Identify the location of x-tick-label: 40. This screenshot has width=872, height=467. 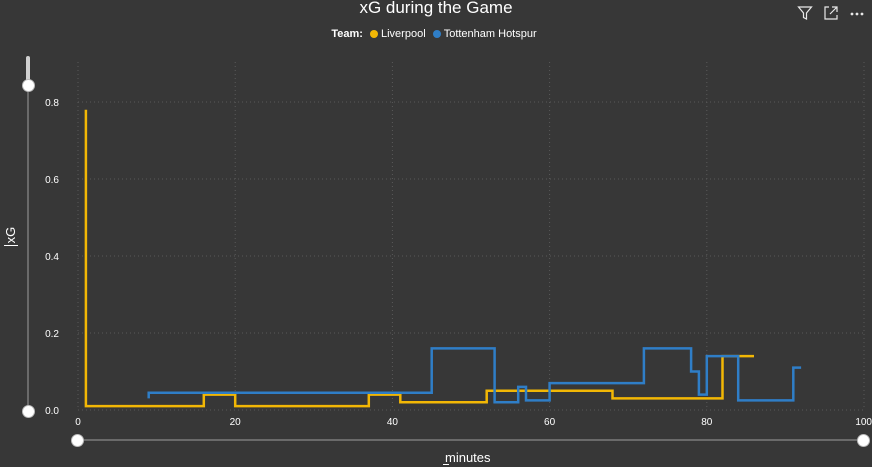
(393, 422).